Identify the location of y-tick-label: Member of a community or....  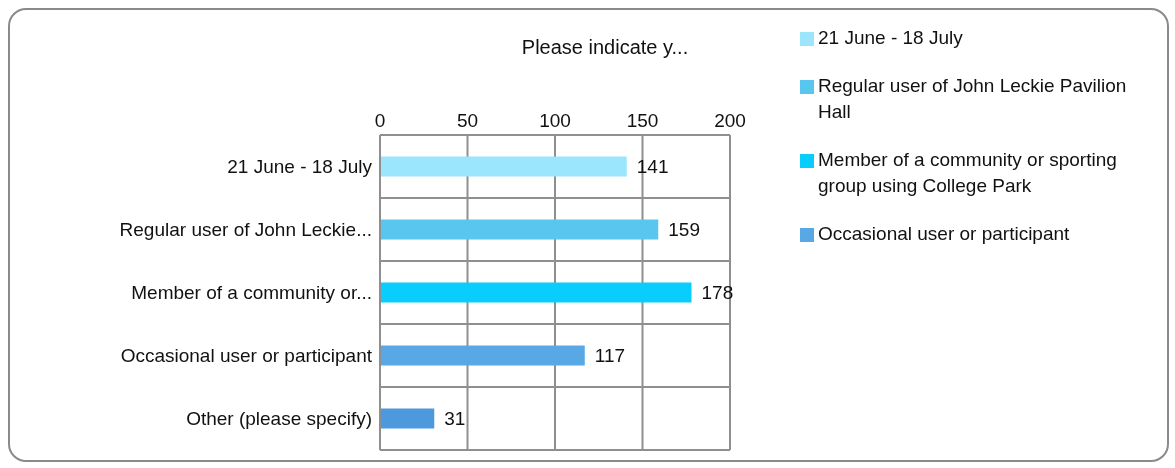
(251, 293).